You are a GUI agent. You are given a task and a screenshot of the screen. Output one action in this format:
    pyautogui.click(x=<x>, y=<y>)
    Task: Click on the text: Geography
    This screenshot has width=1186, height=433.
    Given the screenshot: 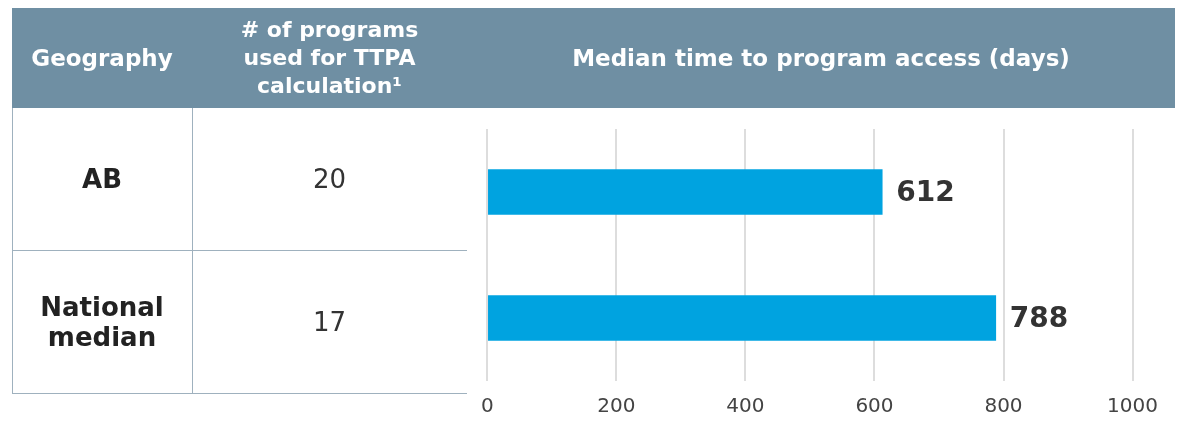 What is the action you would take?
    pyautogui.click(x=102, y=58)
    